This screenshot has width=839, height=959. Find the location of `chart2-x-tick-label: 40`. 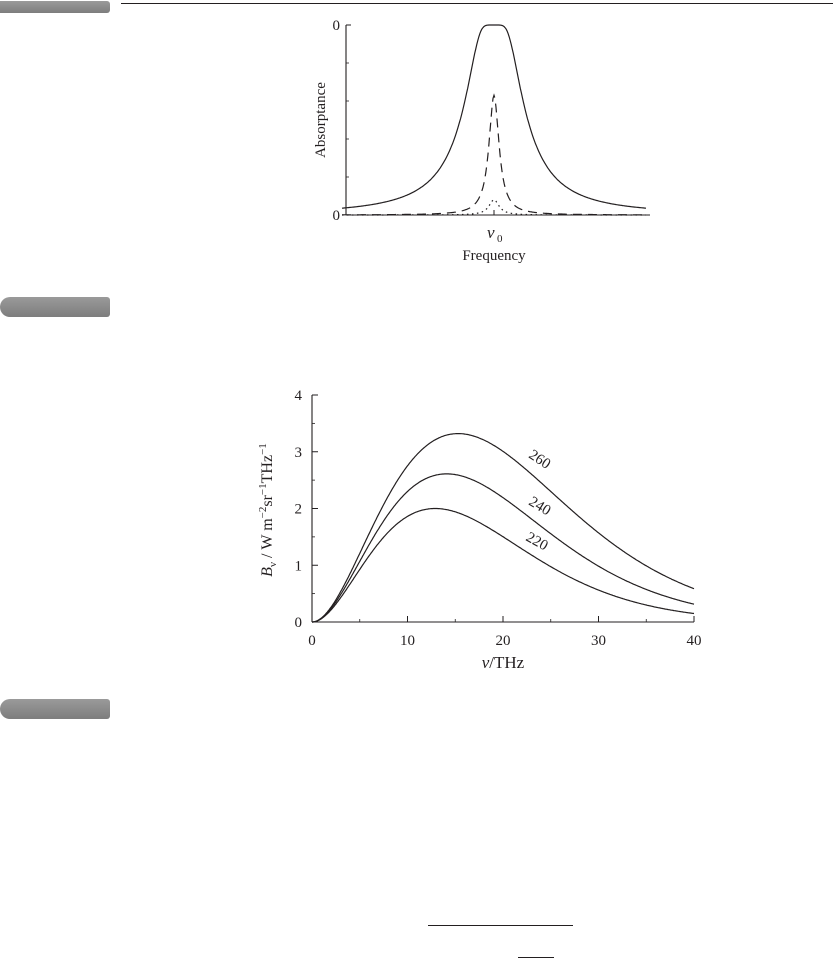

chart2-x-tick-label: 40 is located at coordinates (694, 641).